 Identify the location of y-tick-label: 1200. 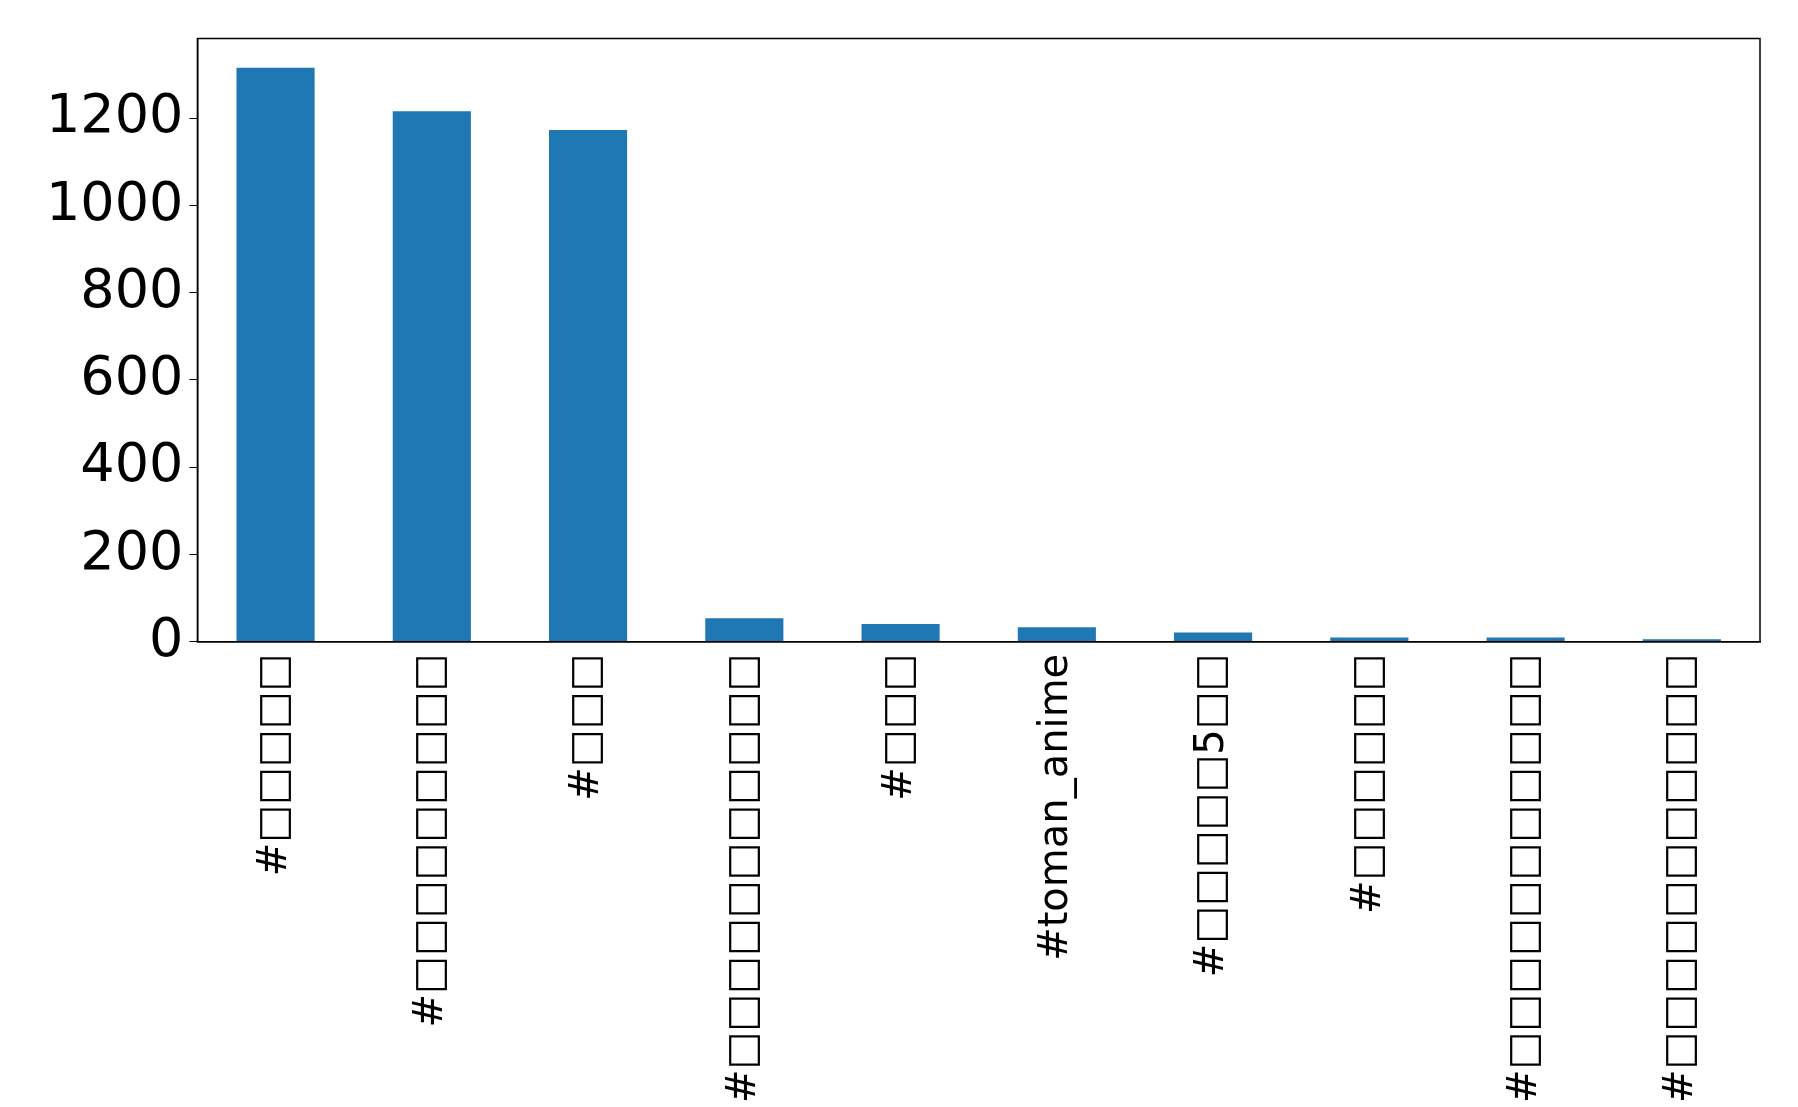
(114, 114).